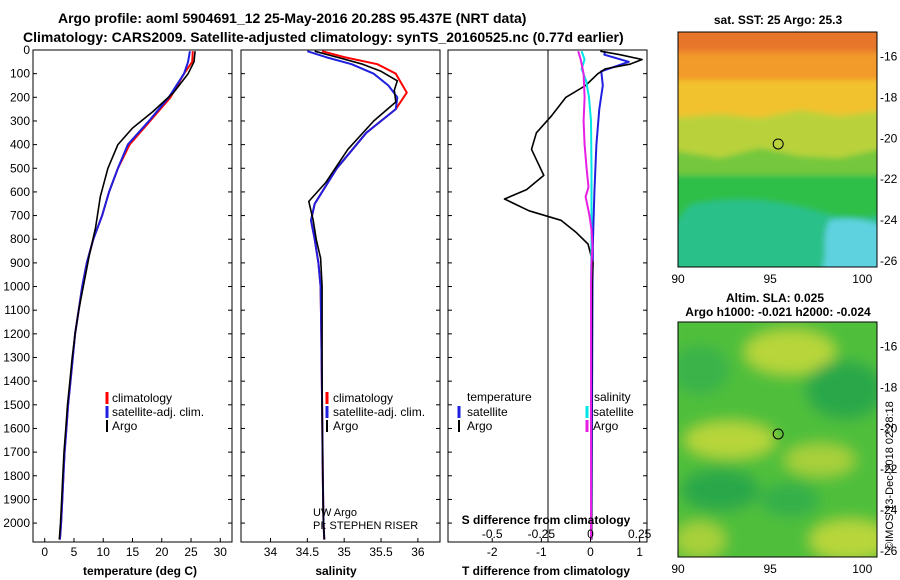  I want to click on y-tick-label: 0, so click(26, 50).